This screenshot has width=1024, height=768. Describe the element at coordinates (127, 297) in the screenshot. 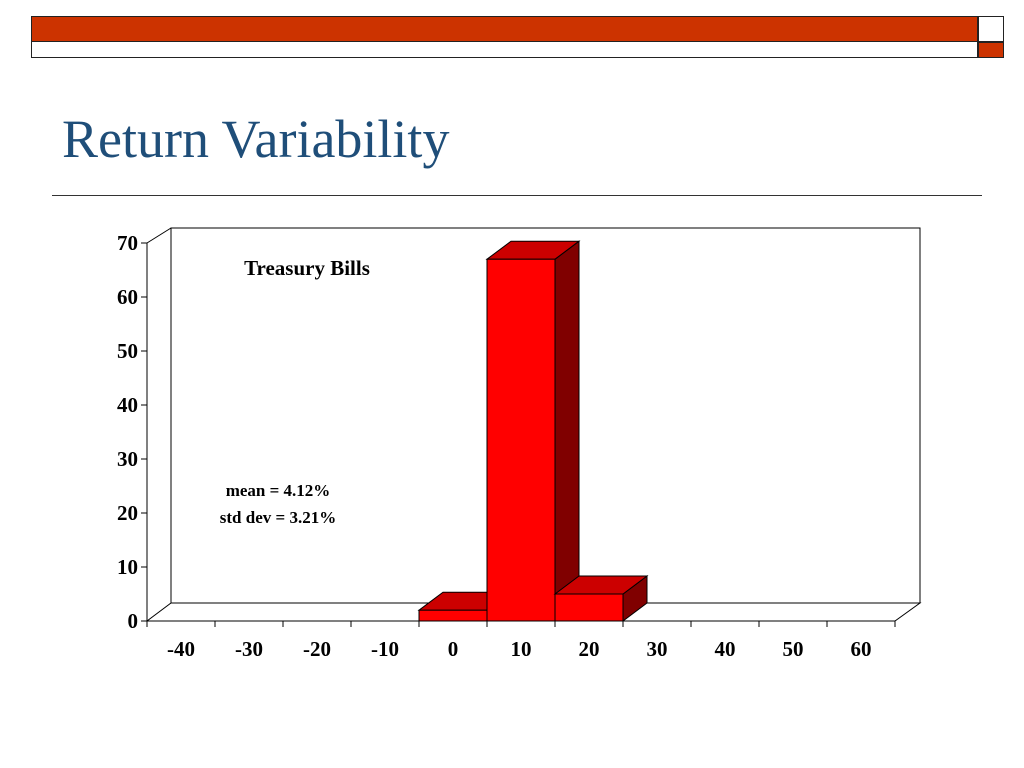

I see `y-tick-label: 60` at that location.